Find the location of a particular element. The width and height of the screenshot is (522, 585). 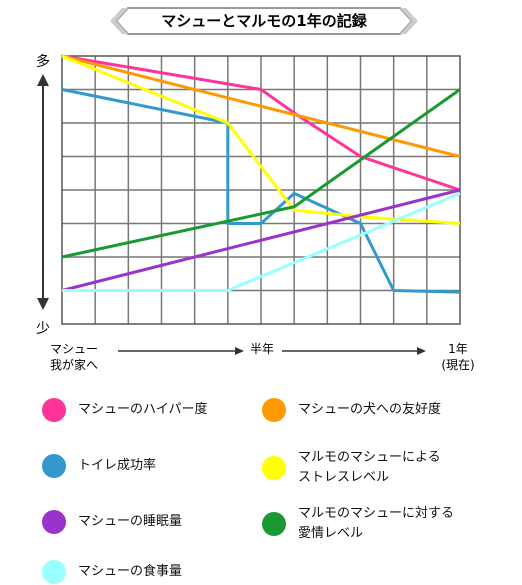

chart-title: マシューとマルモの1年の記録 is located at coordinates (264, 21).